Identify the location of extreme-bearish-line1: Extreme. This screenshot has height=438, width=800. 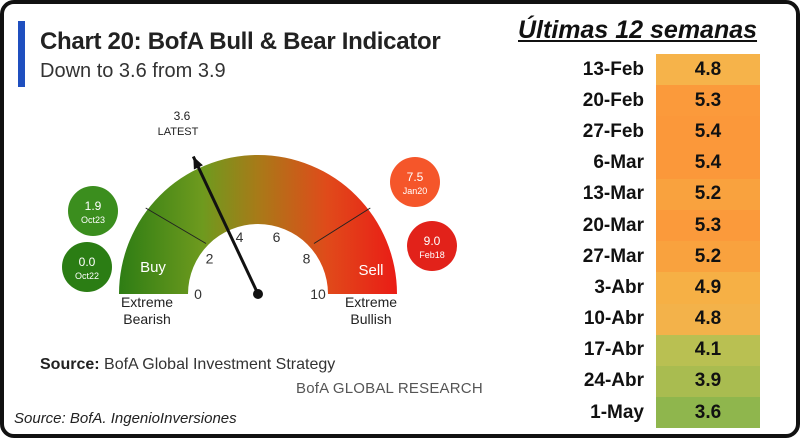
(147, 302).